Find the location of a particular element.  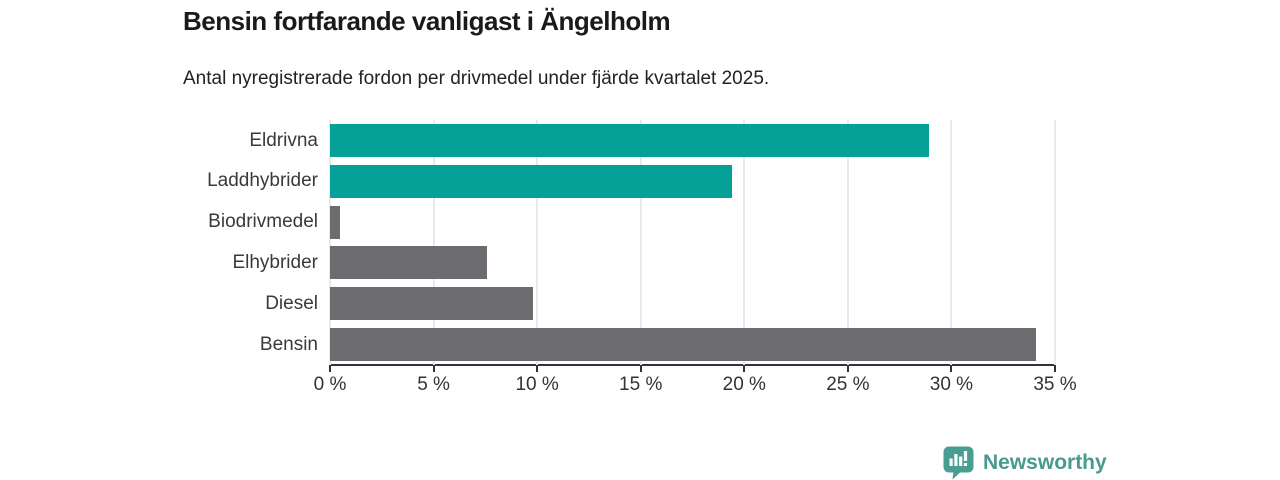

x-tick-label-30: 30 % is located at coordinates (951, 384).